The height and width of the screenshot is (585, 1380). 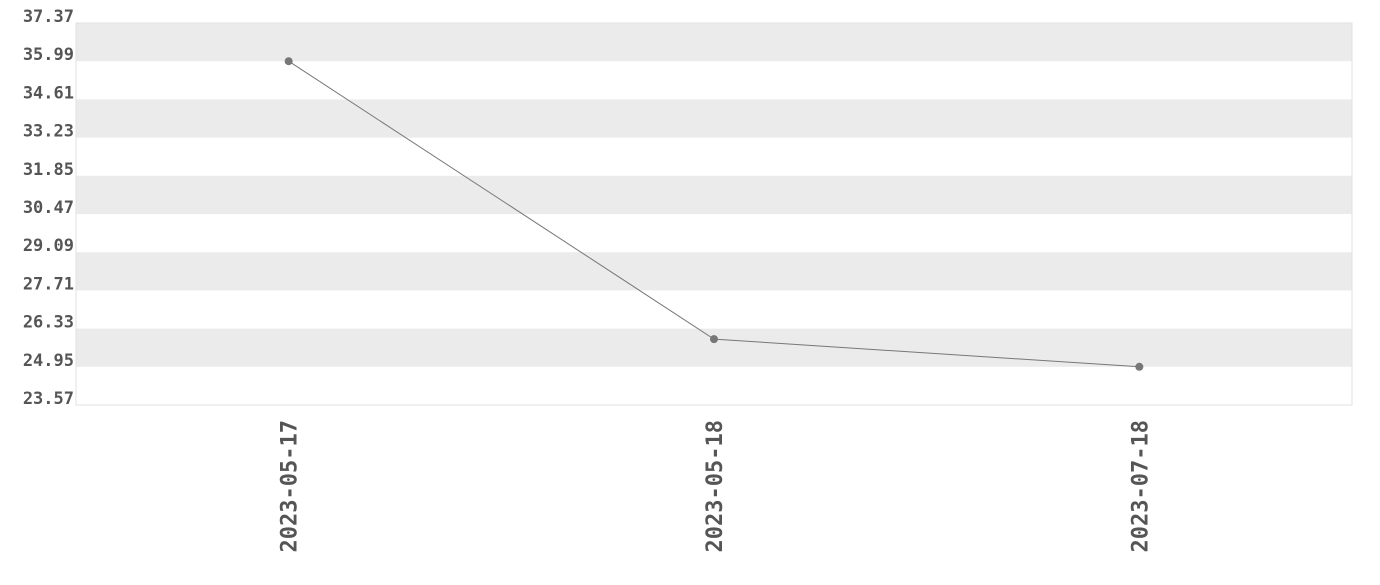 I want to click on y-tick-label: 33.23, so click(x=48, y=132).